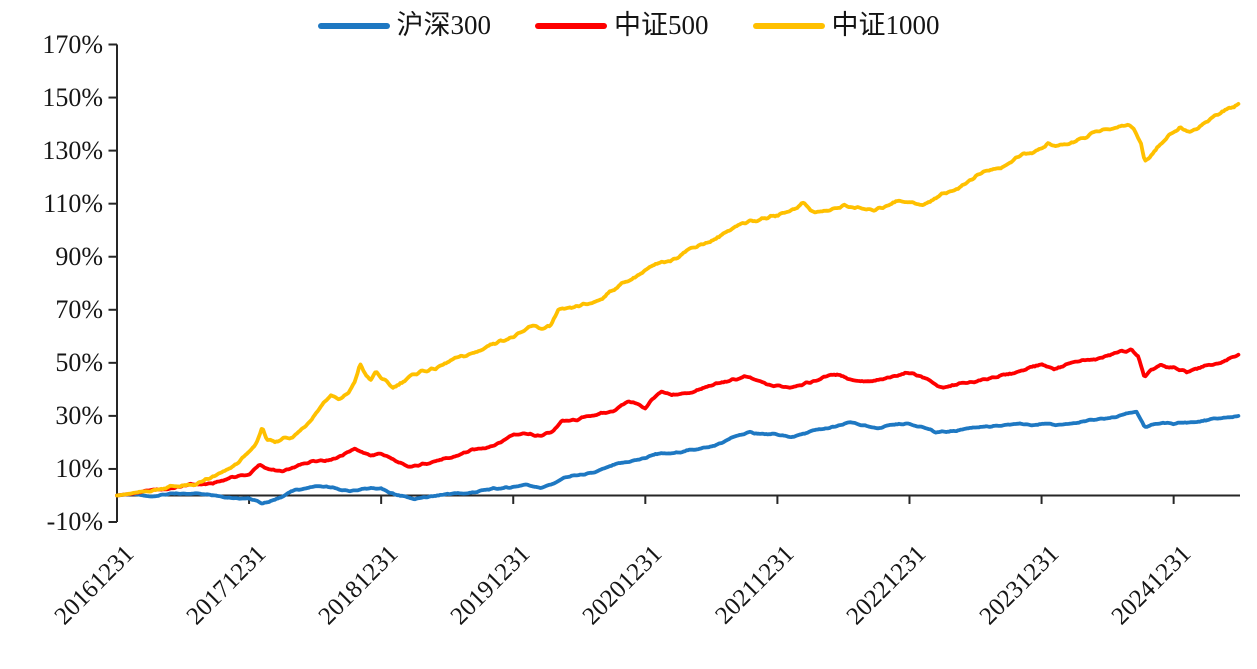 The width and height of the screenshot is (1257, 669). Describe the element at coordinates (72, 150) in the screenshot. I see `y-tick-label: 130%` at that location.